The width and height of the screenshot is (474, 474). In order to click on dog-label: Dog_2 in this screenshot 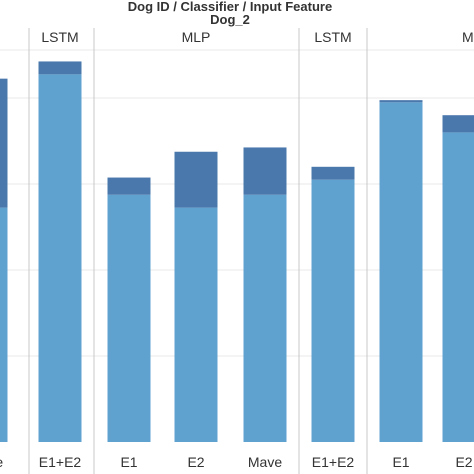, I will do `click(230, 19)`.